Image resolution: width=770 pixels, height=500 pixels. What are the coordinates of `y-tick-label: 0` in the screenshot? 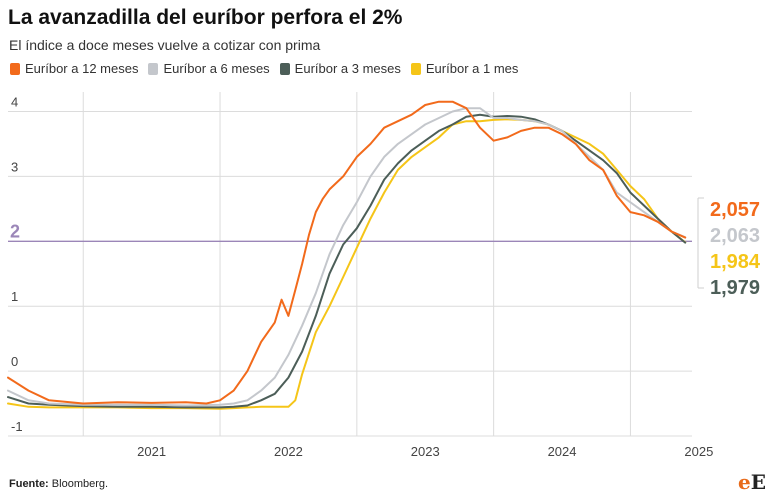 It's located at (14, 361).